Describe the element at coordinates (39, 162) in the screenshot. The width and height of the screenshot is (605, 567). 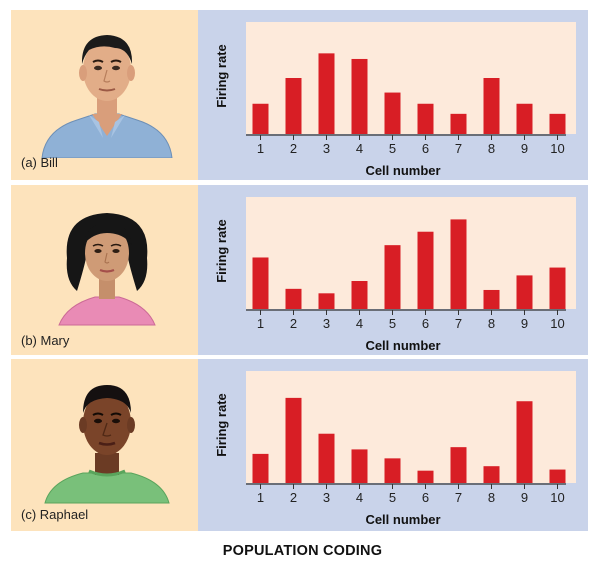
I see `panel-caption-bill: (a) Bill` at that location.